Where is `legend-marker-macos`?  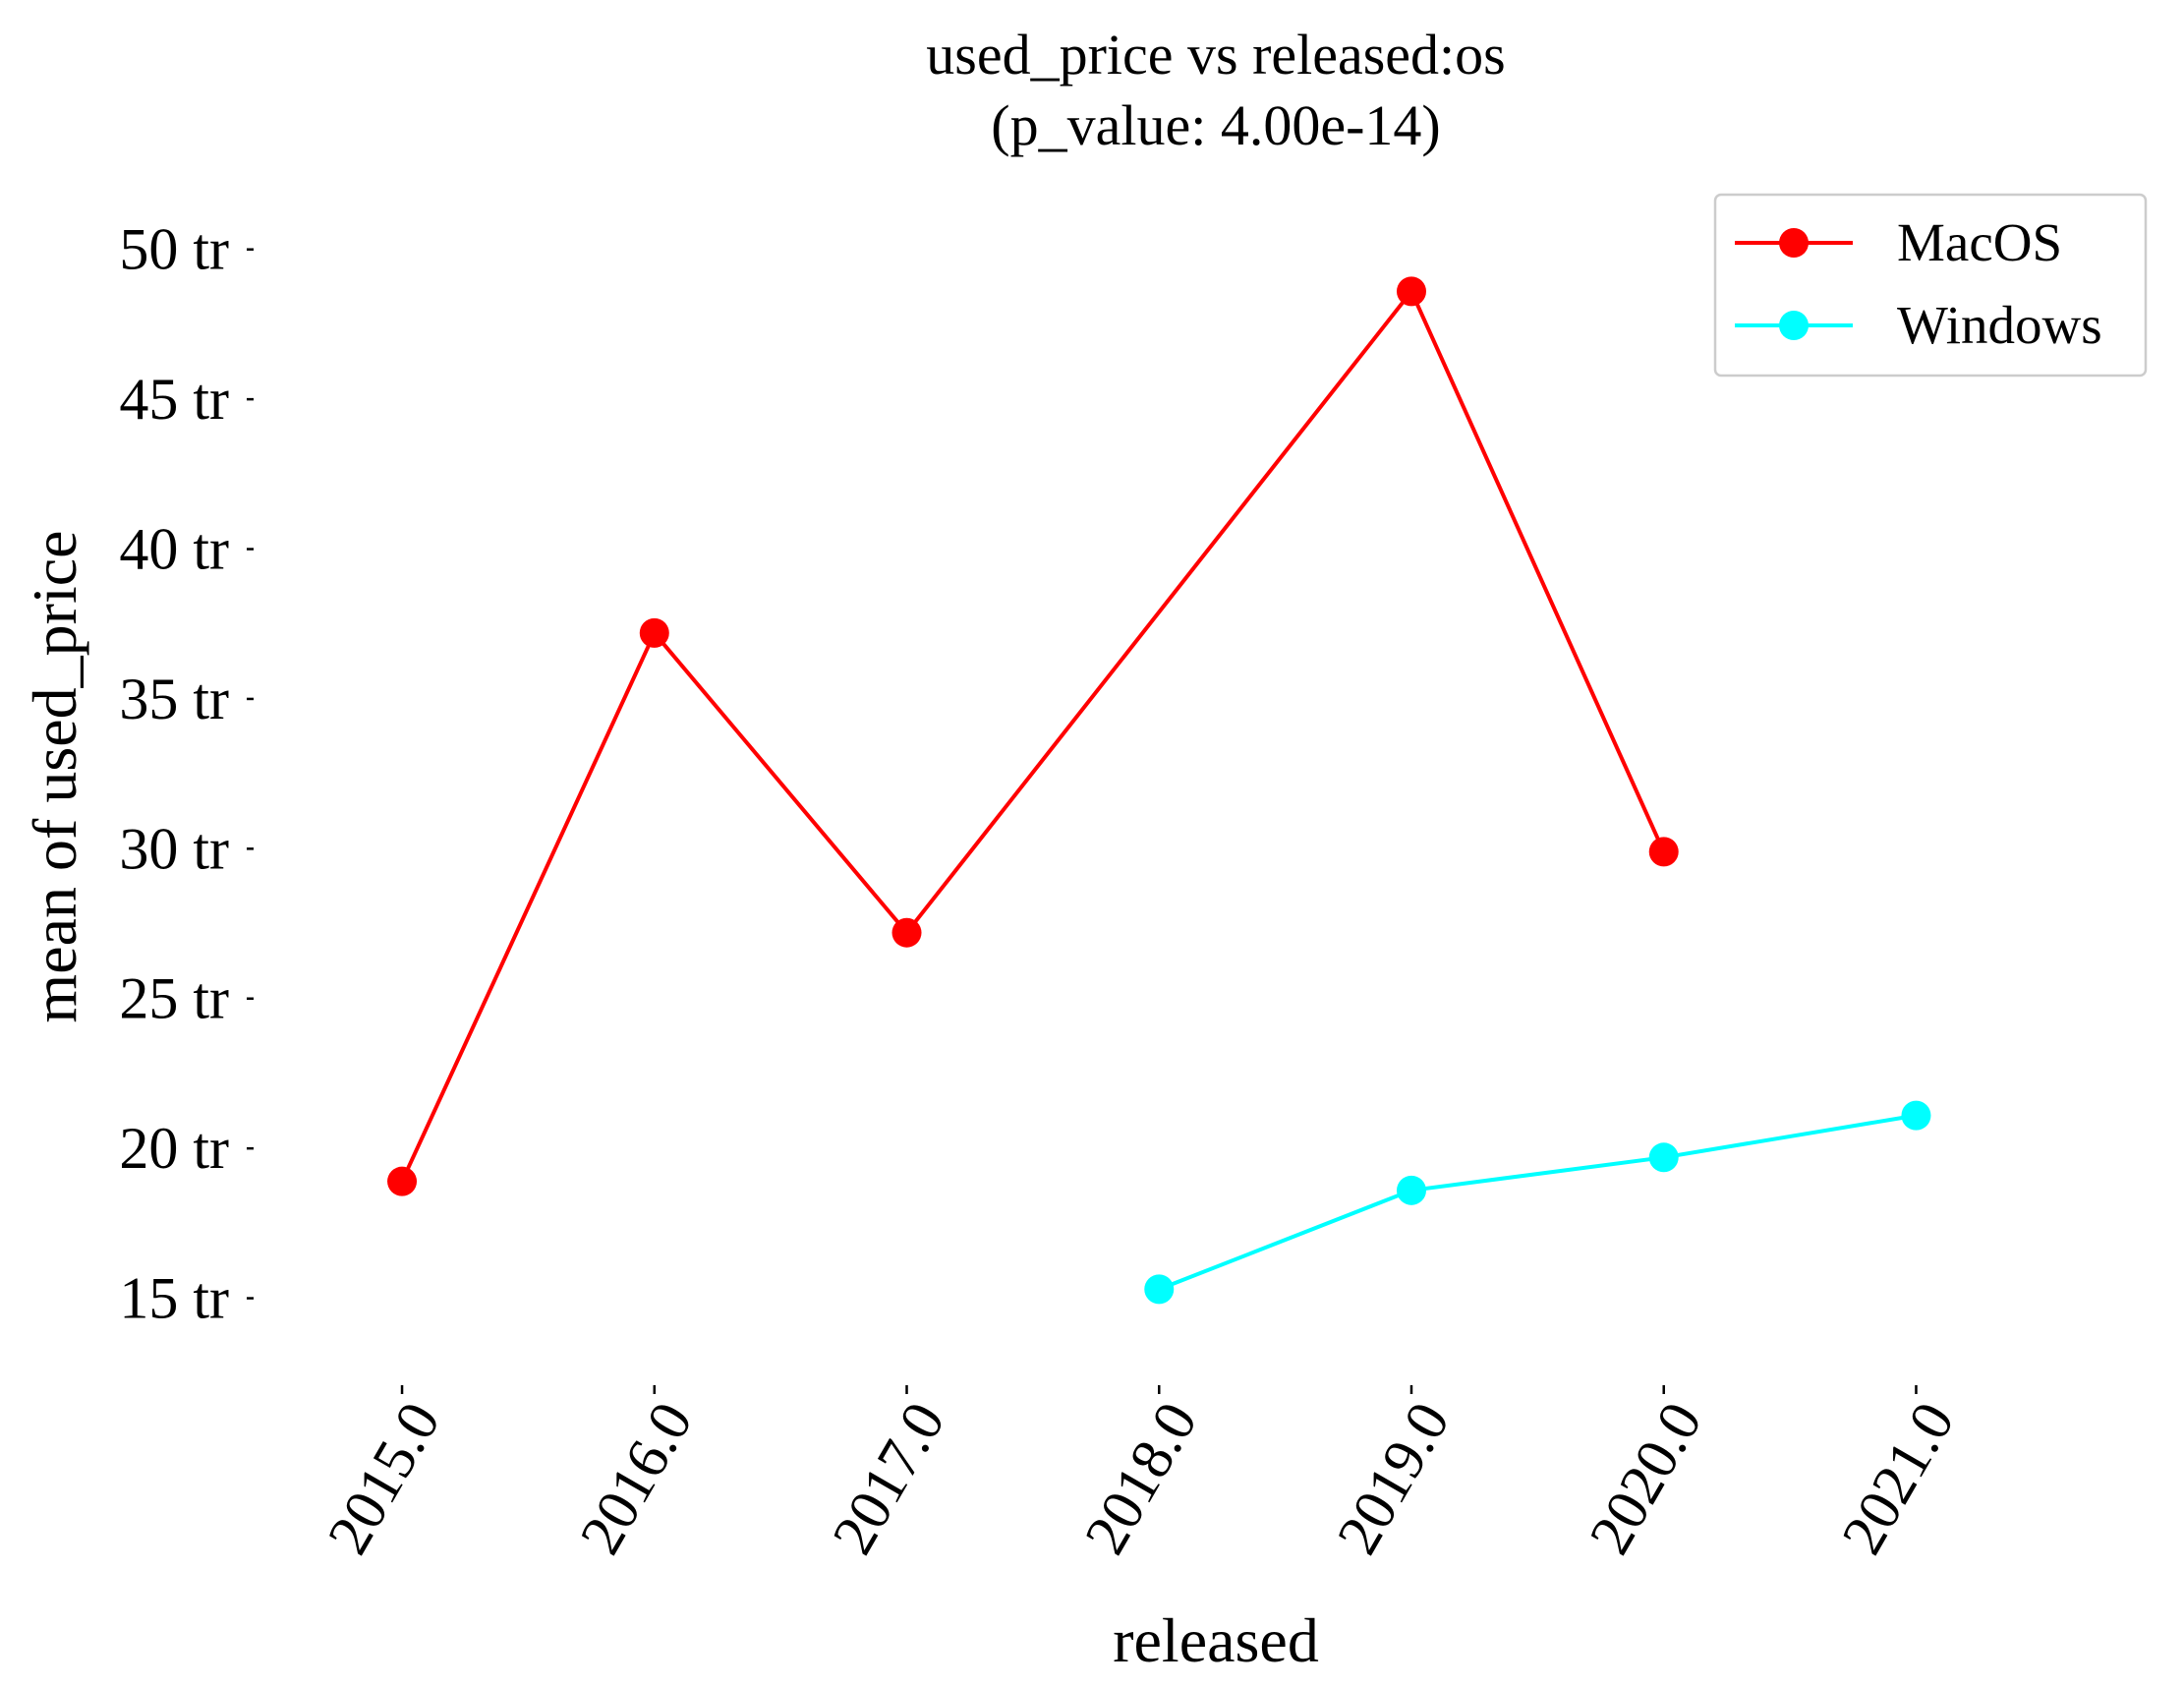 legend-marker-macos is located at coordinates (1794, 243).